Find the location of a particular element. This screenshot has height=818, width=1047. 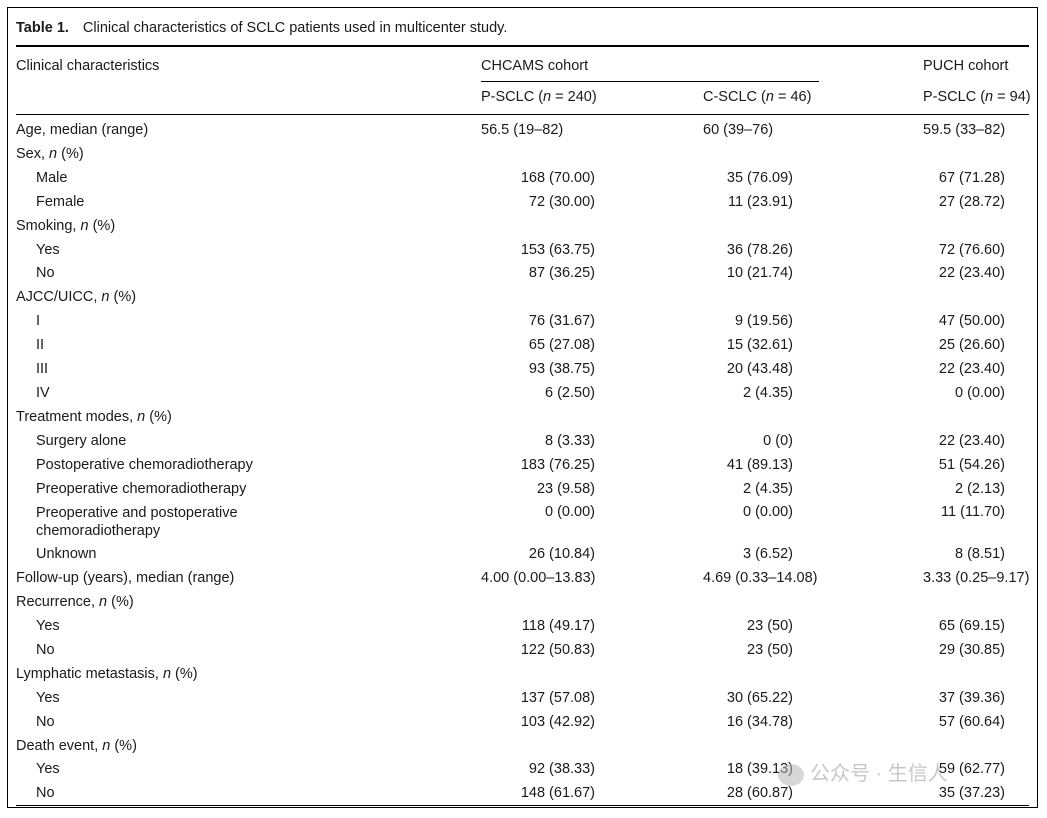

row-label: Preoperative chemoradiotherapy is located at coordinates (141, 488).